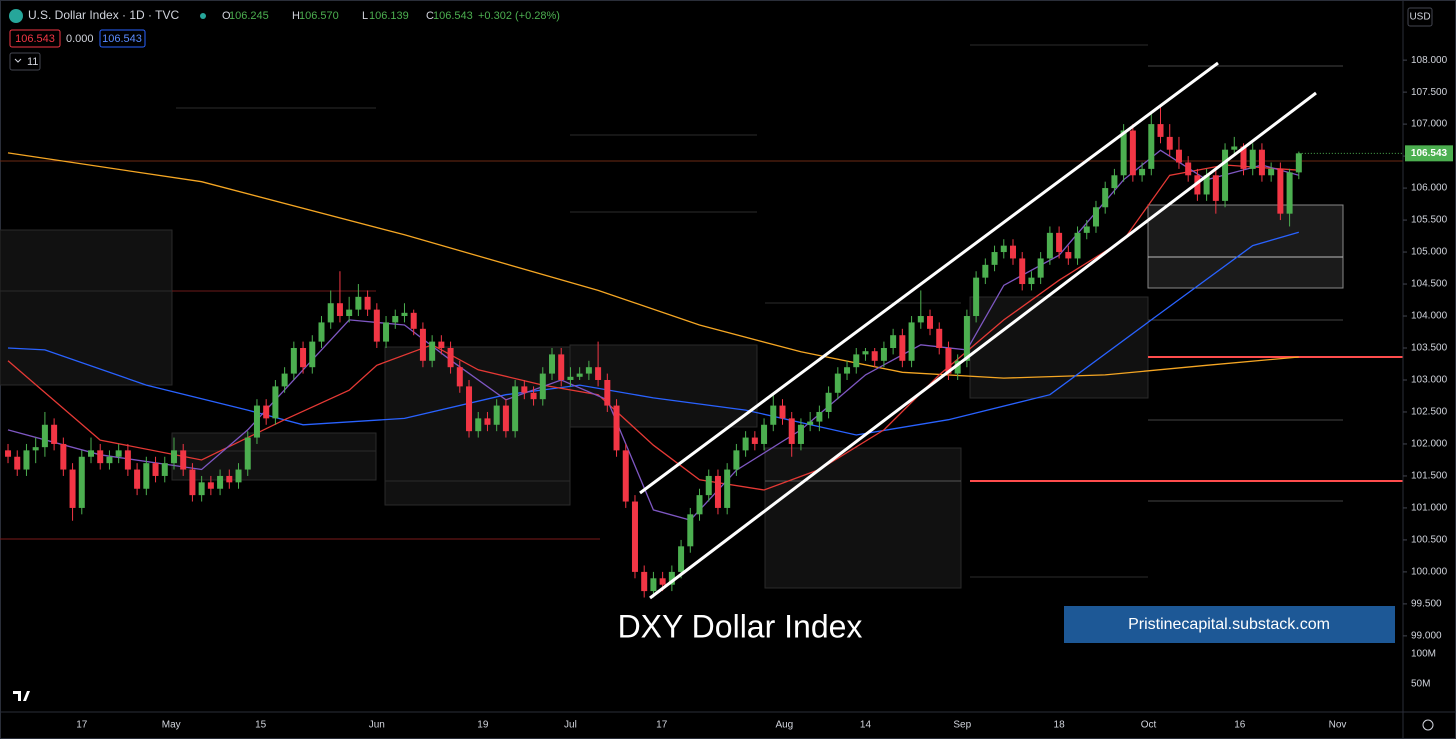 Image resolution: width=1456 pixels, height=739 pixels. Describe the element at coordinates (25, 61) in the screenshot. I see `indicators-box` at that location.